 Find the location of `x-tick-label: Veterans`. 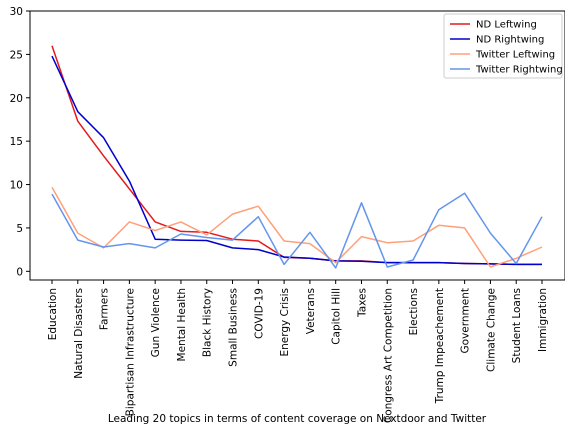

x-tick-label: Veterans is located at coordinates (311, 311).